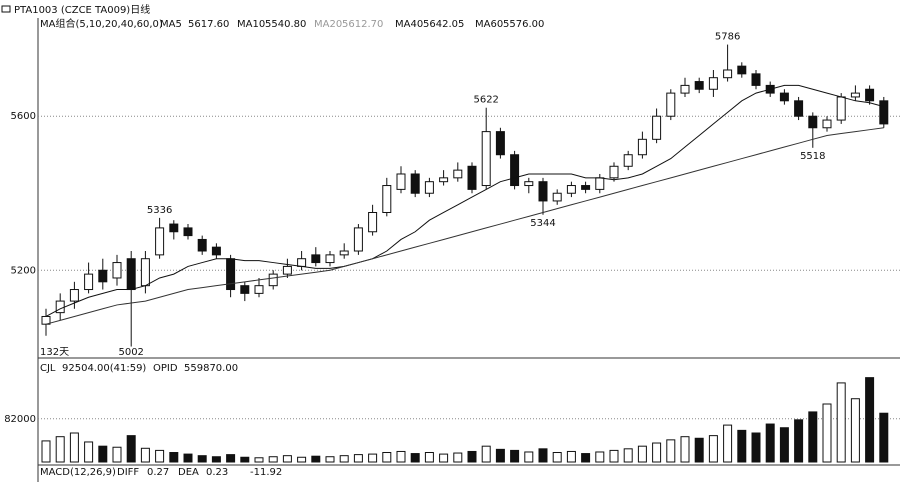  Describe the element at coordinates (171, 24) in the screenshot. I see `legend-name: MA5` at that location.